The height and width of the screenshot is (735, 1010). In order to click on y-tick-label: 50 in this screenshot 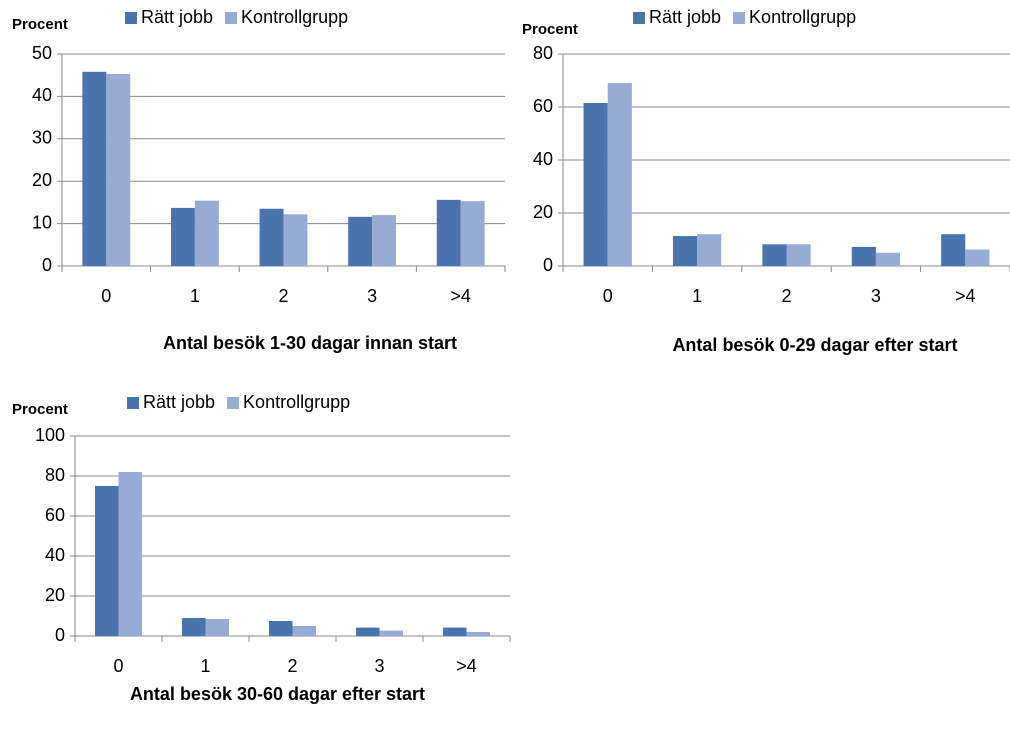, I will do `click(42, 53)`.